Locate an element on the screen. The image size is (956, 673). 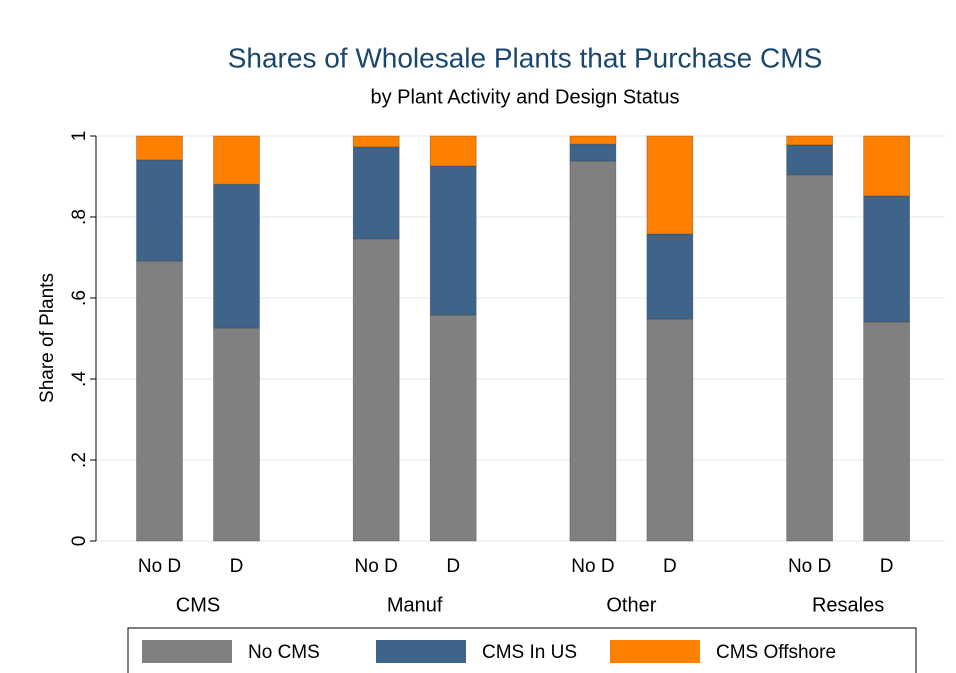
y-tick-label: 0 is located at coordinates (79, 541).